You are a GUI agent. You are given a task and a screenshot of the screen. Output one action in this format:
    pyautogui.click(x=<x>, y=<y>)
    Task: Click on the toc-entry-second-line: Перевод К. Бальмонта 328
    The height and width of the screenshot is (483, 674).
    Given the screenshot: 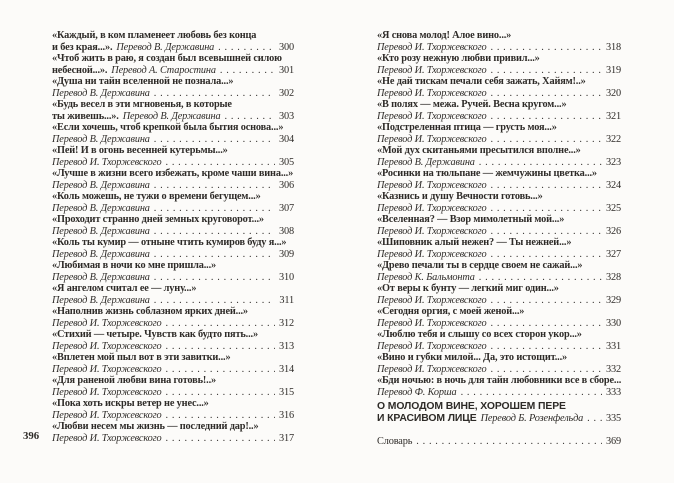 What is the action you would take?
    pyautogui.click(x=499, y=278)
    